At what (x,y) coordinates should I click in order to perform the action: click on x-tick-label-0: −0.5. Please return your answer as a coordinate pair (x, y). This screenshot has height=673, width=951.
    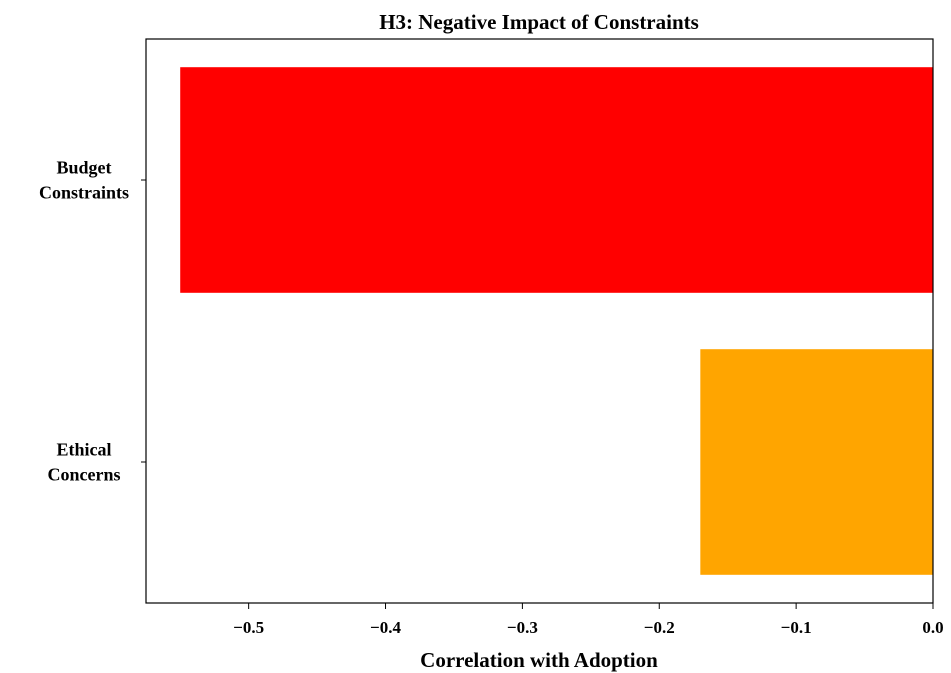
    Looking at the image, I should click on (248, 627).